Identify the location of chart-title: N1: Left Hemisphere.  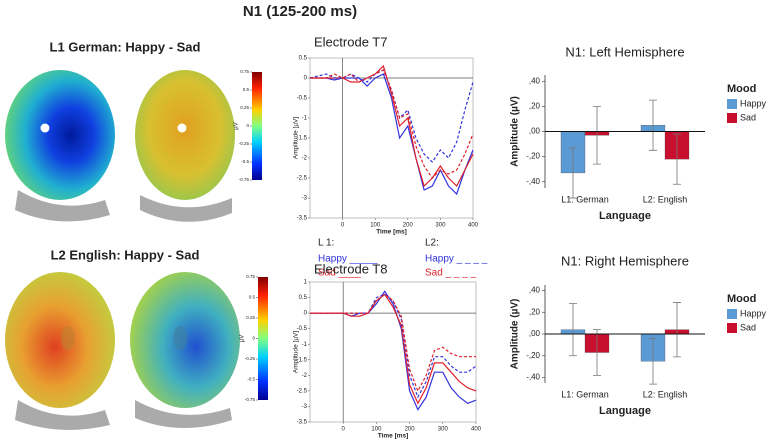
(624, 51).